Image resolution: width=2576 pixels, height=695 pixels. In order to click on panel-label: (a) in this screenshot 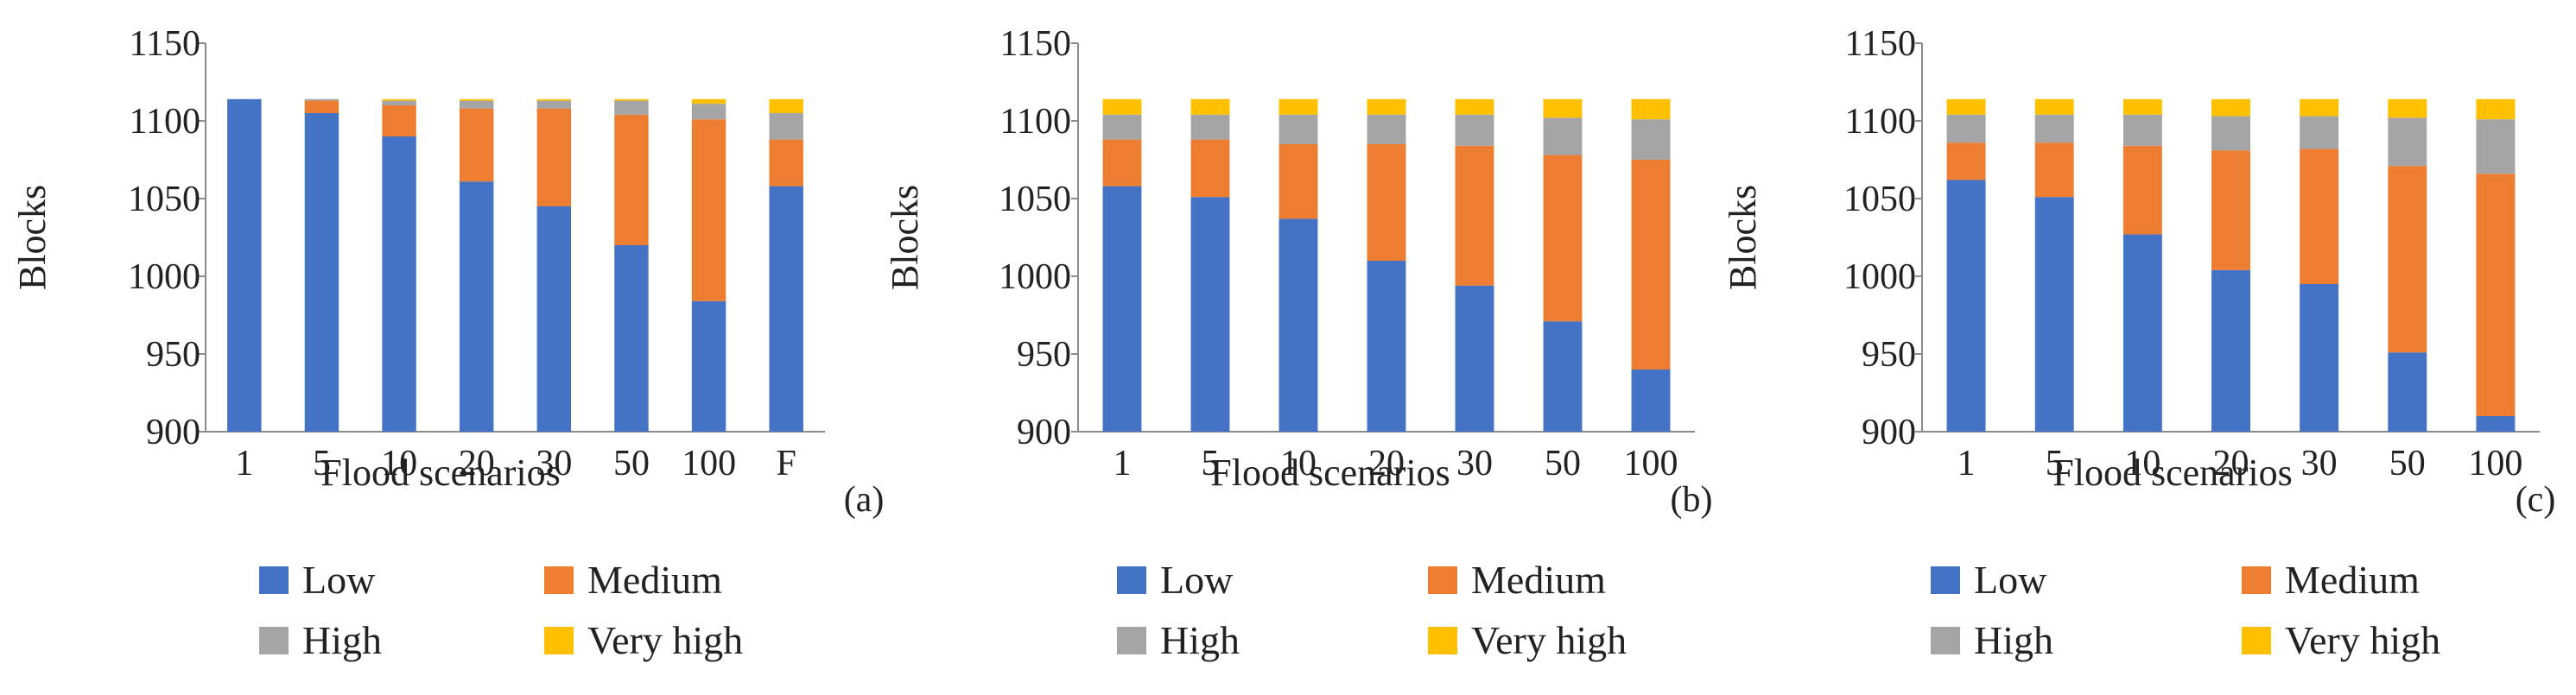, I will do `click(864, 500)`.